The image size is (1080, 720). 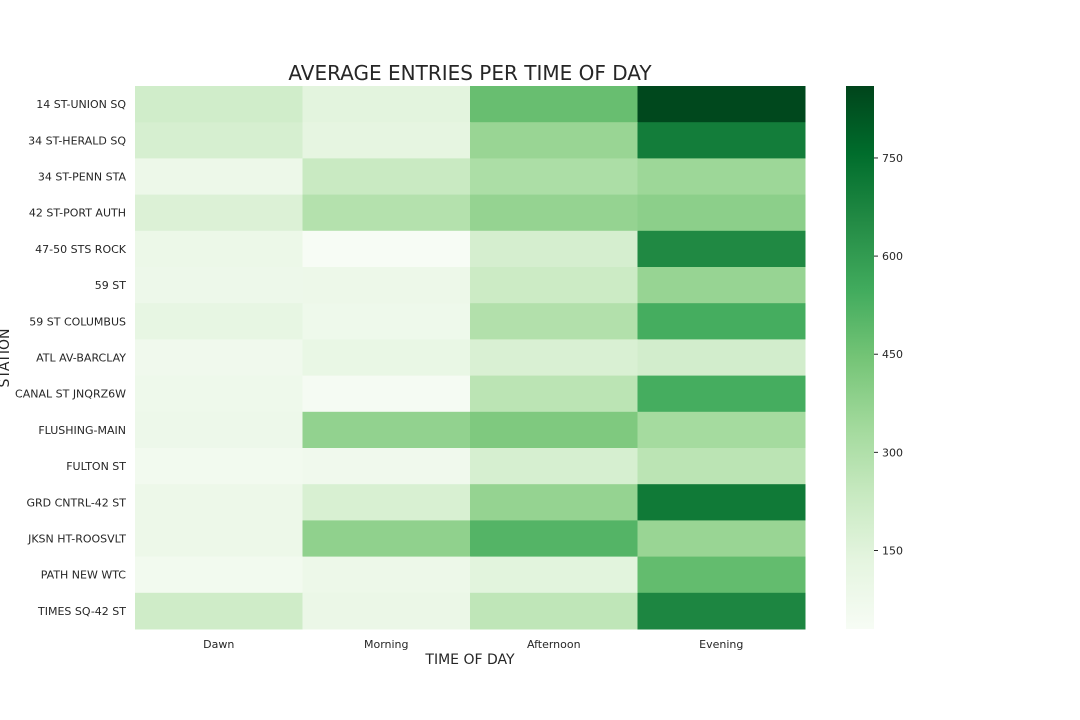 What do you see at coordinates (76, 502) in the screenshot?
I see `y-tick-label: GRD CNTRL-42 ST` at bounding box center [76, 502].